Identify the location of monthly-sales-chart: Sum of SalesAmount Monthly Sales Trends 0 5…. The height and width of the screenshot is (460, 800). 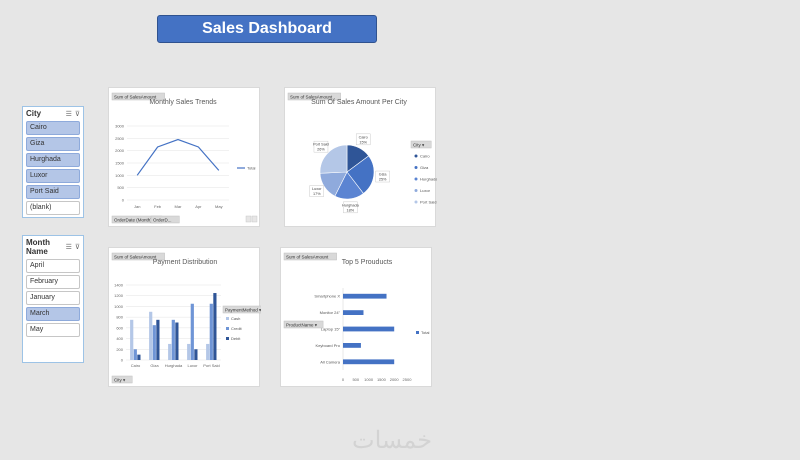
(184, 157).